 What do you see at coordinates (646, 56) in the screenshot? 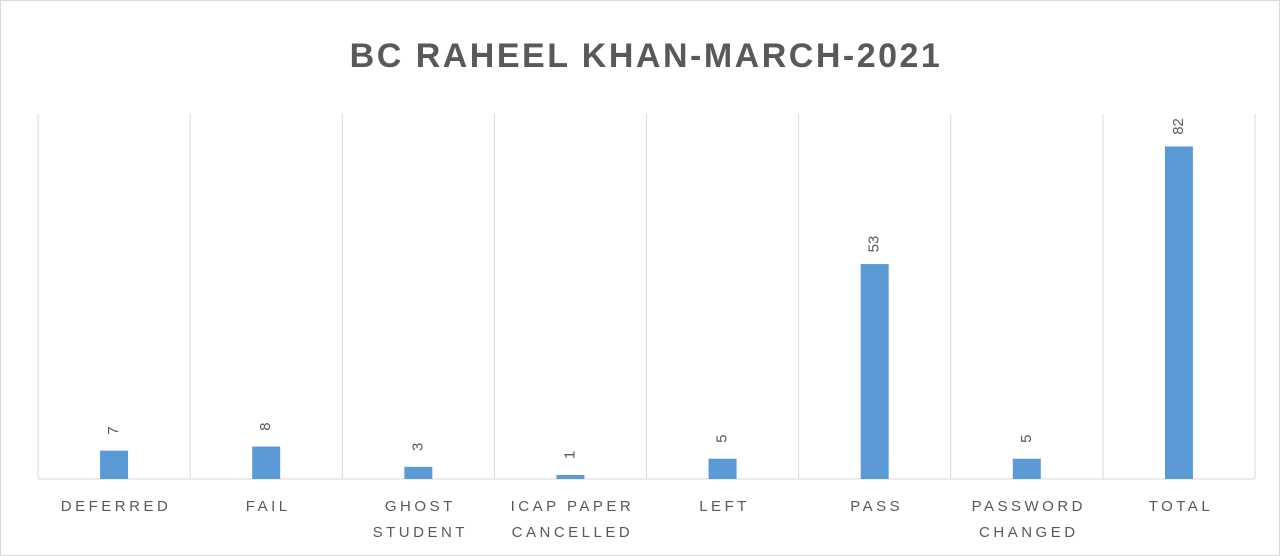
I see `chart-title: BC RAHEEL KHAN-MARCH-2021` at bounding box center [646, 56].